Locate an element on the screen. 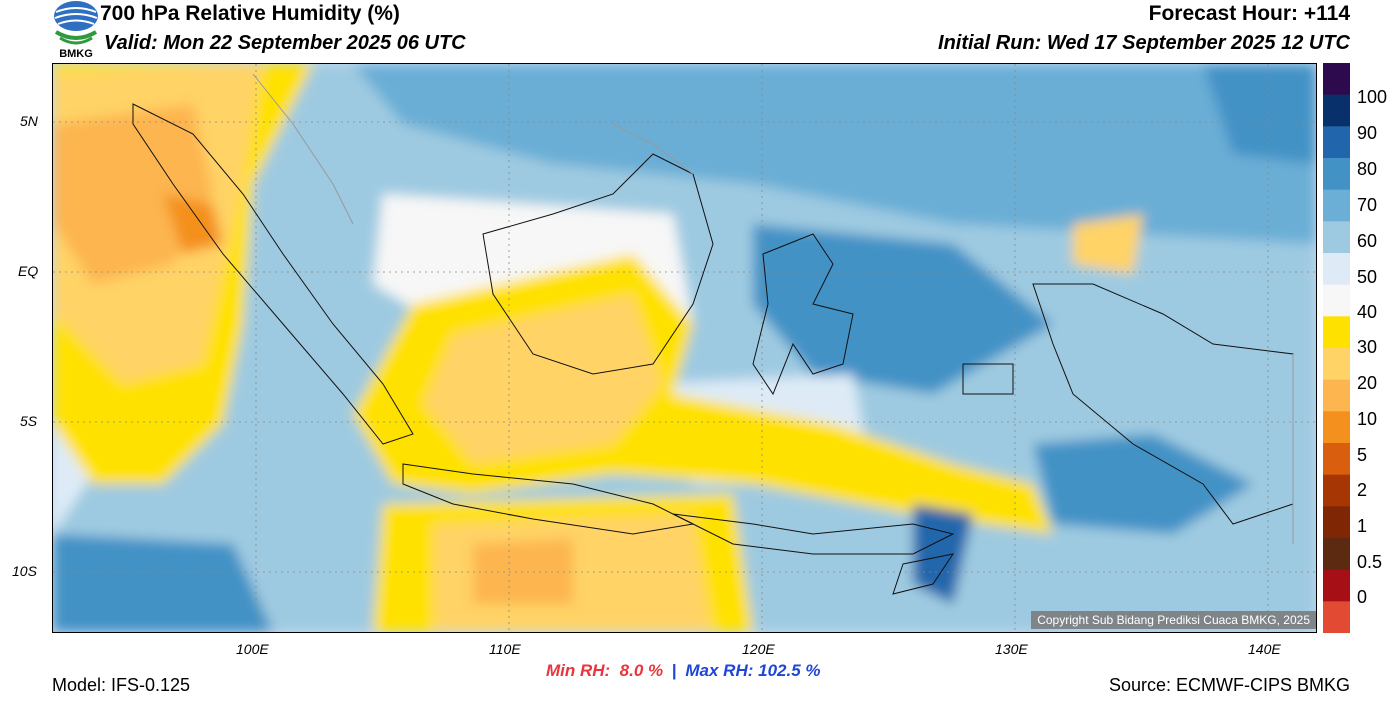 The width and height of the screenshot is (1400, 709). colorbar-label-30: 30 is located at coordinates (1367, 347).